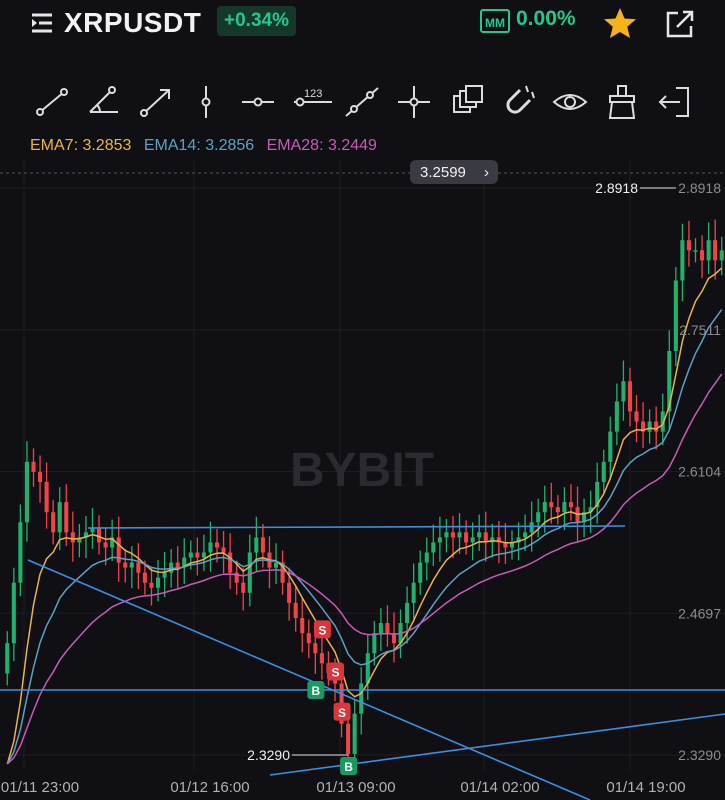 The image size is (725, 800). What do you see at coordinates (620, 23) in the screenshot?
I see `star-icon` at bounding box center [620, 23].